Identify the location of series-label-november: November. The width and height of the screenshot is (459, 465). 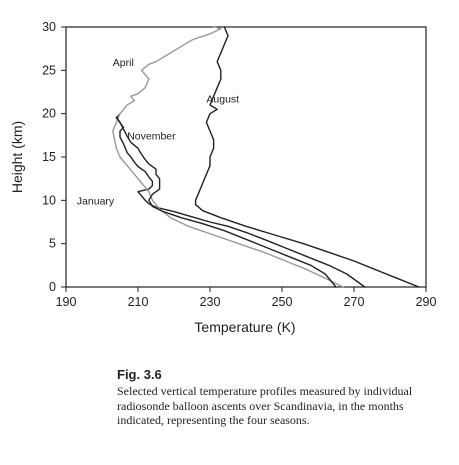
(151, 137).